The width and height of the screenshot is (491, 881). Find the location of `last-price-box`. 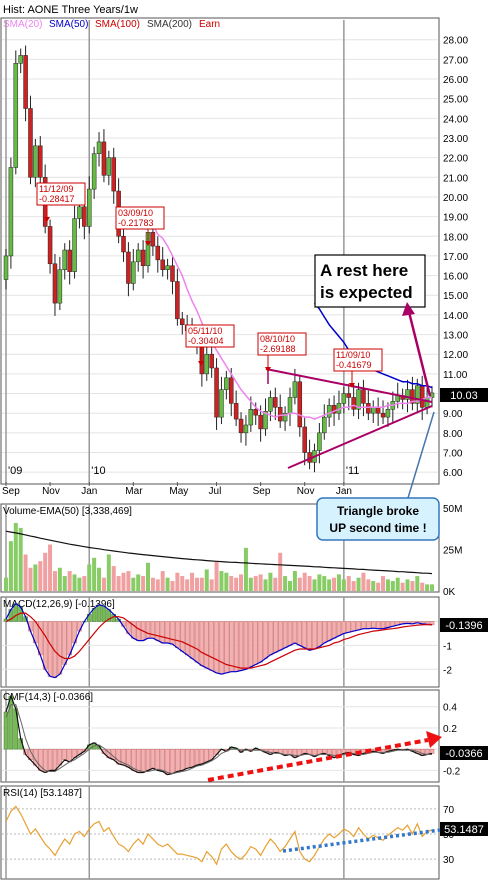

last-price-box is located at coordinates (464, 395).